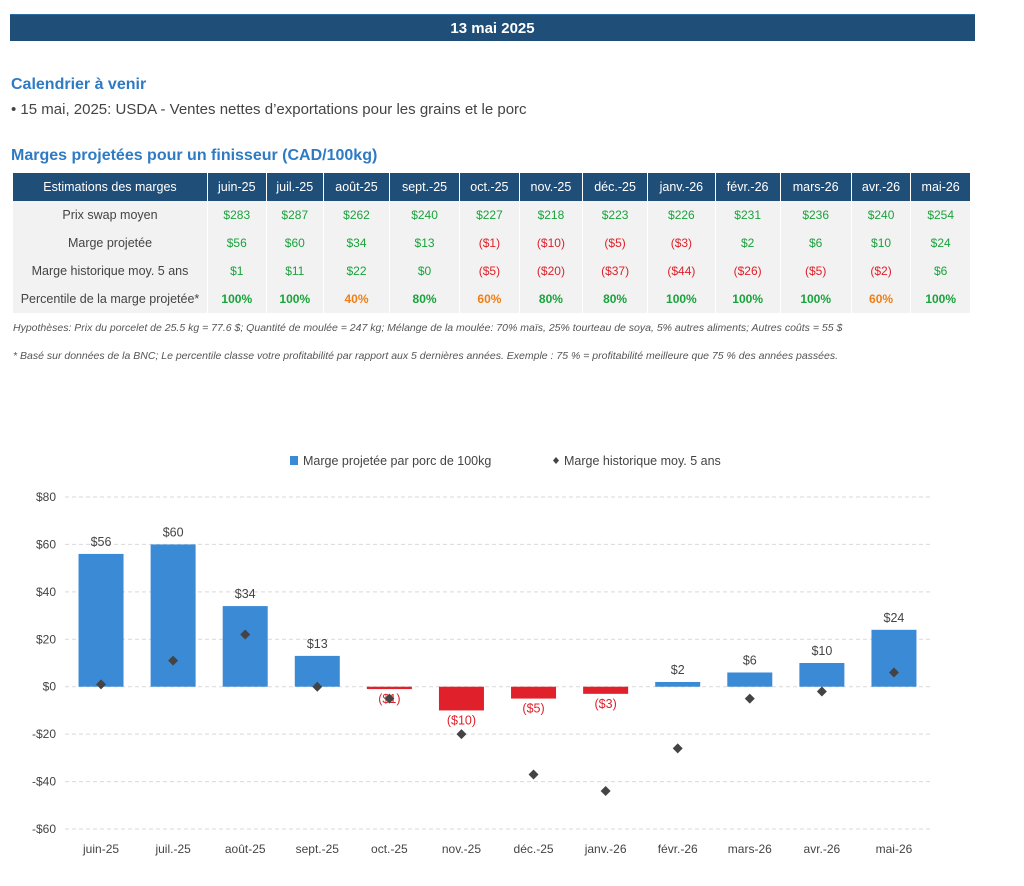 This screenshot has height=886, width=1024. I want to click on x-tick-label: juil.-25, so click(172, 849).